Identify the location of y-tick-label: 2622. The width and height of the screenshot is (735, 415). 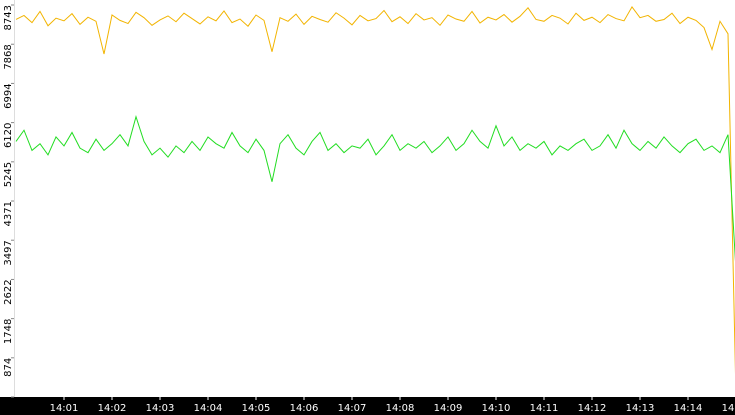
(8, 291).